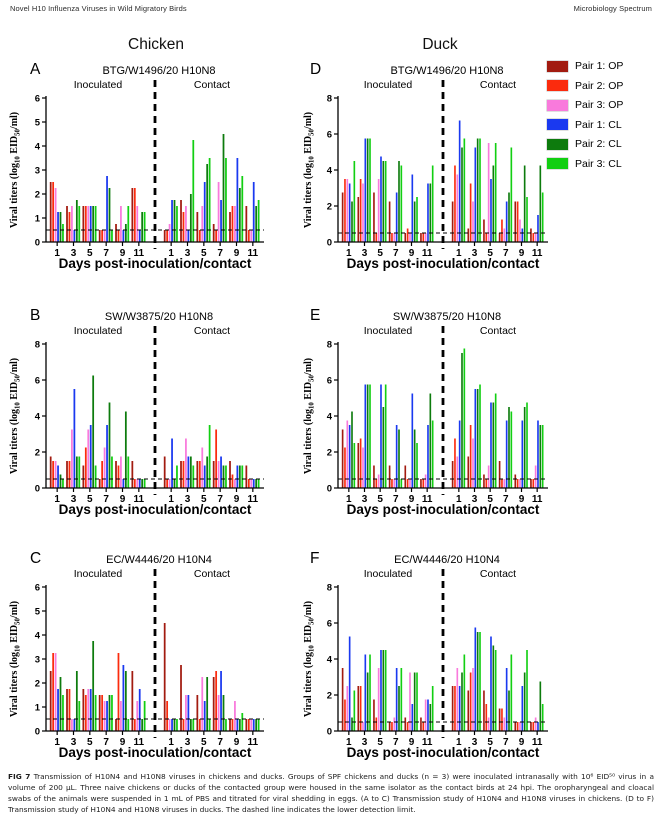  What do you see at coordinates (329, 206) in the screenshot?
I see `y-tick-label: 2` at bounding box center [329, 206].